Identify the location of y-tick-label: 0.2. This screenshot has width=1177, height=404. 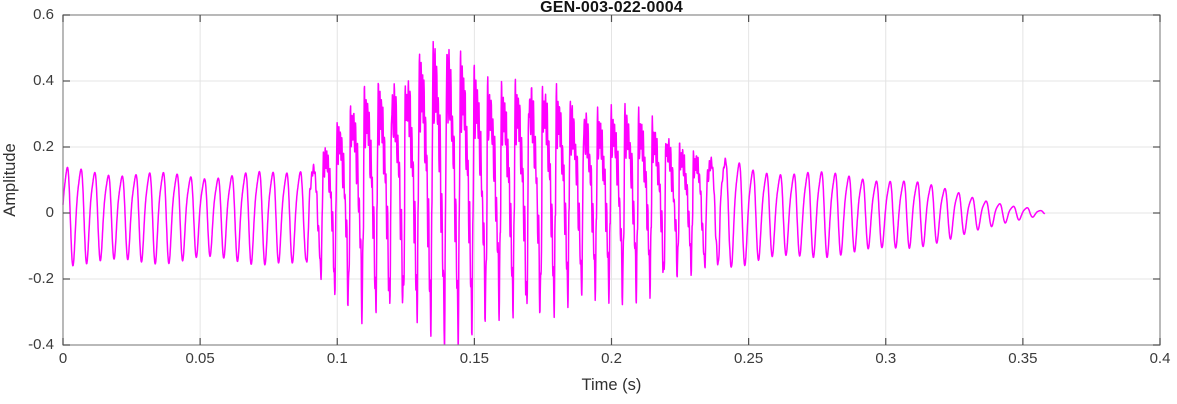
(43, 146).